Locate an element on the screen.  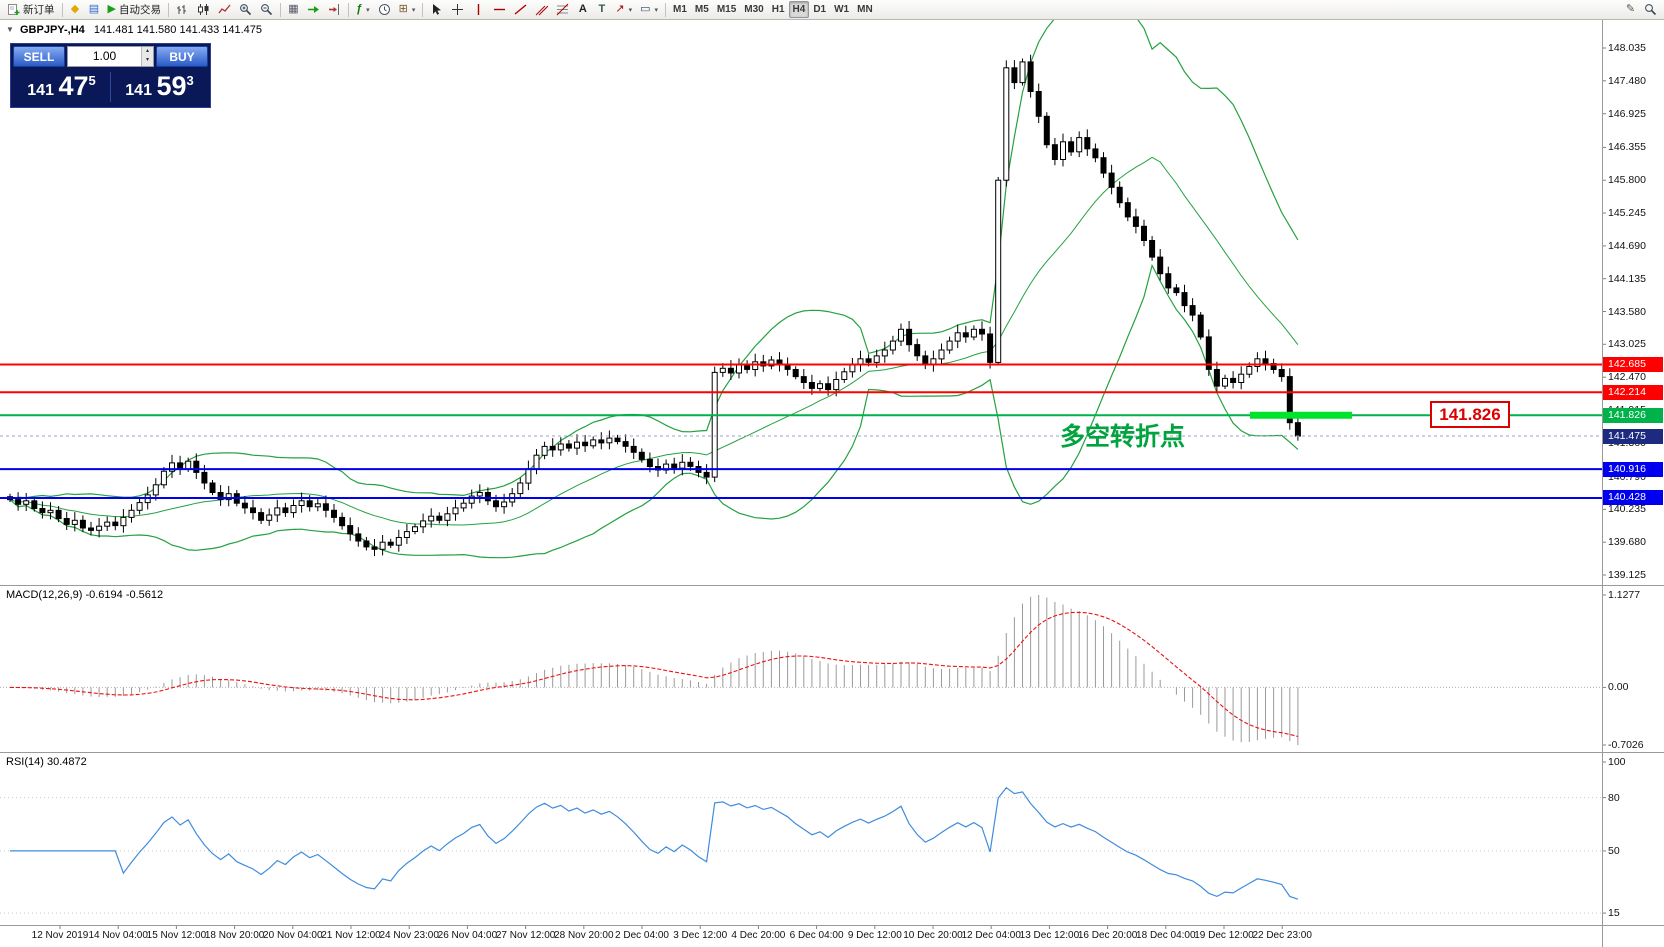
tile-windows-button: ▦ is located at coordinates (293, 9).